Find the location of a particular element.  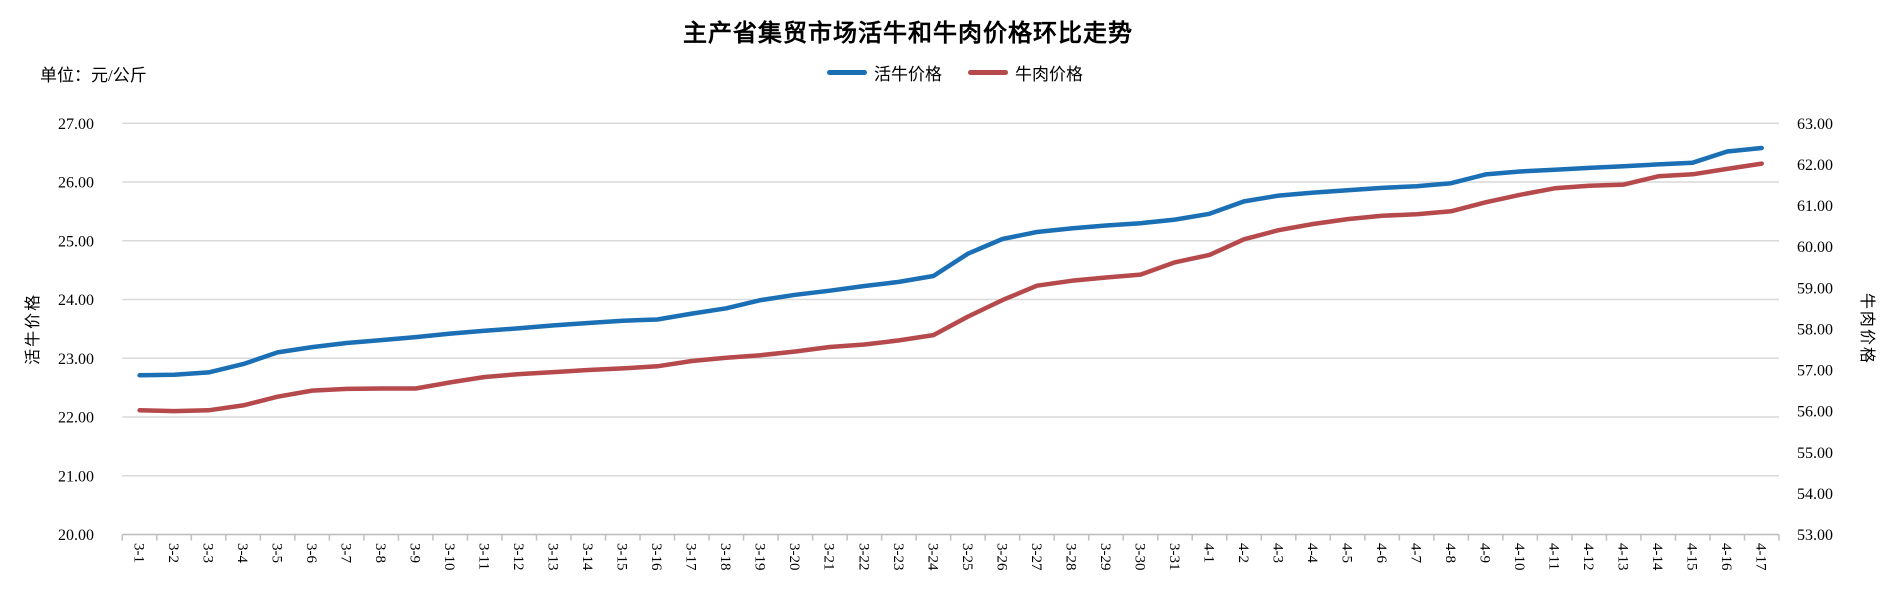

x-axis-tick-label: 4-12 is located at coordinates (1588, 557).